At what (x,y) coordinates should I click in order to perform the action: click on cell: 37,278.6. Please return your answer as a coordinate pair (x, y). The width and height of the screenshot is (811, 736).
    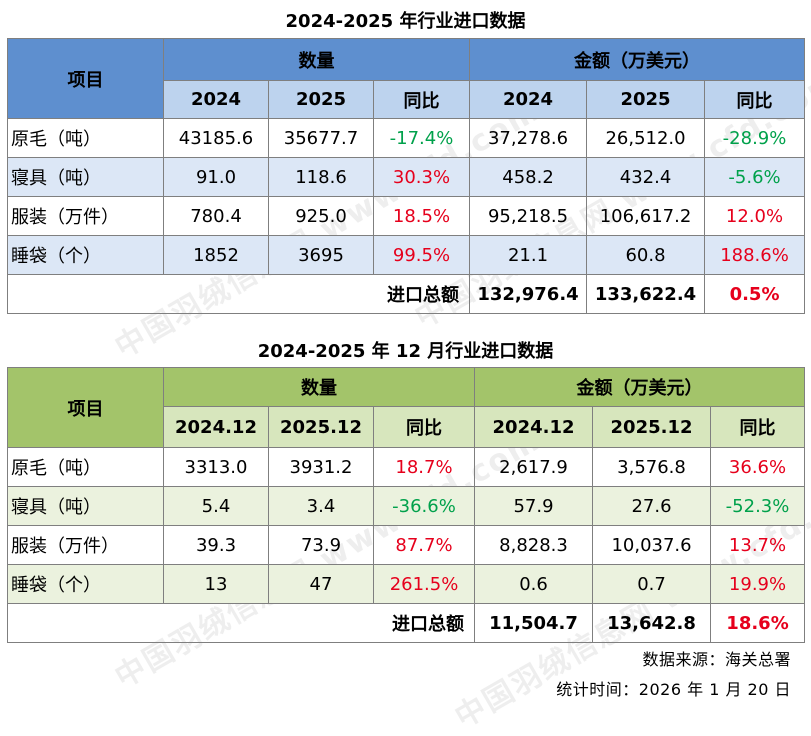
    Looking at the image, I should click on (528, 138).